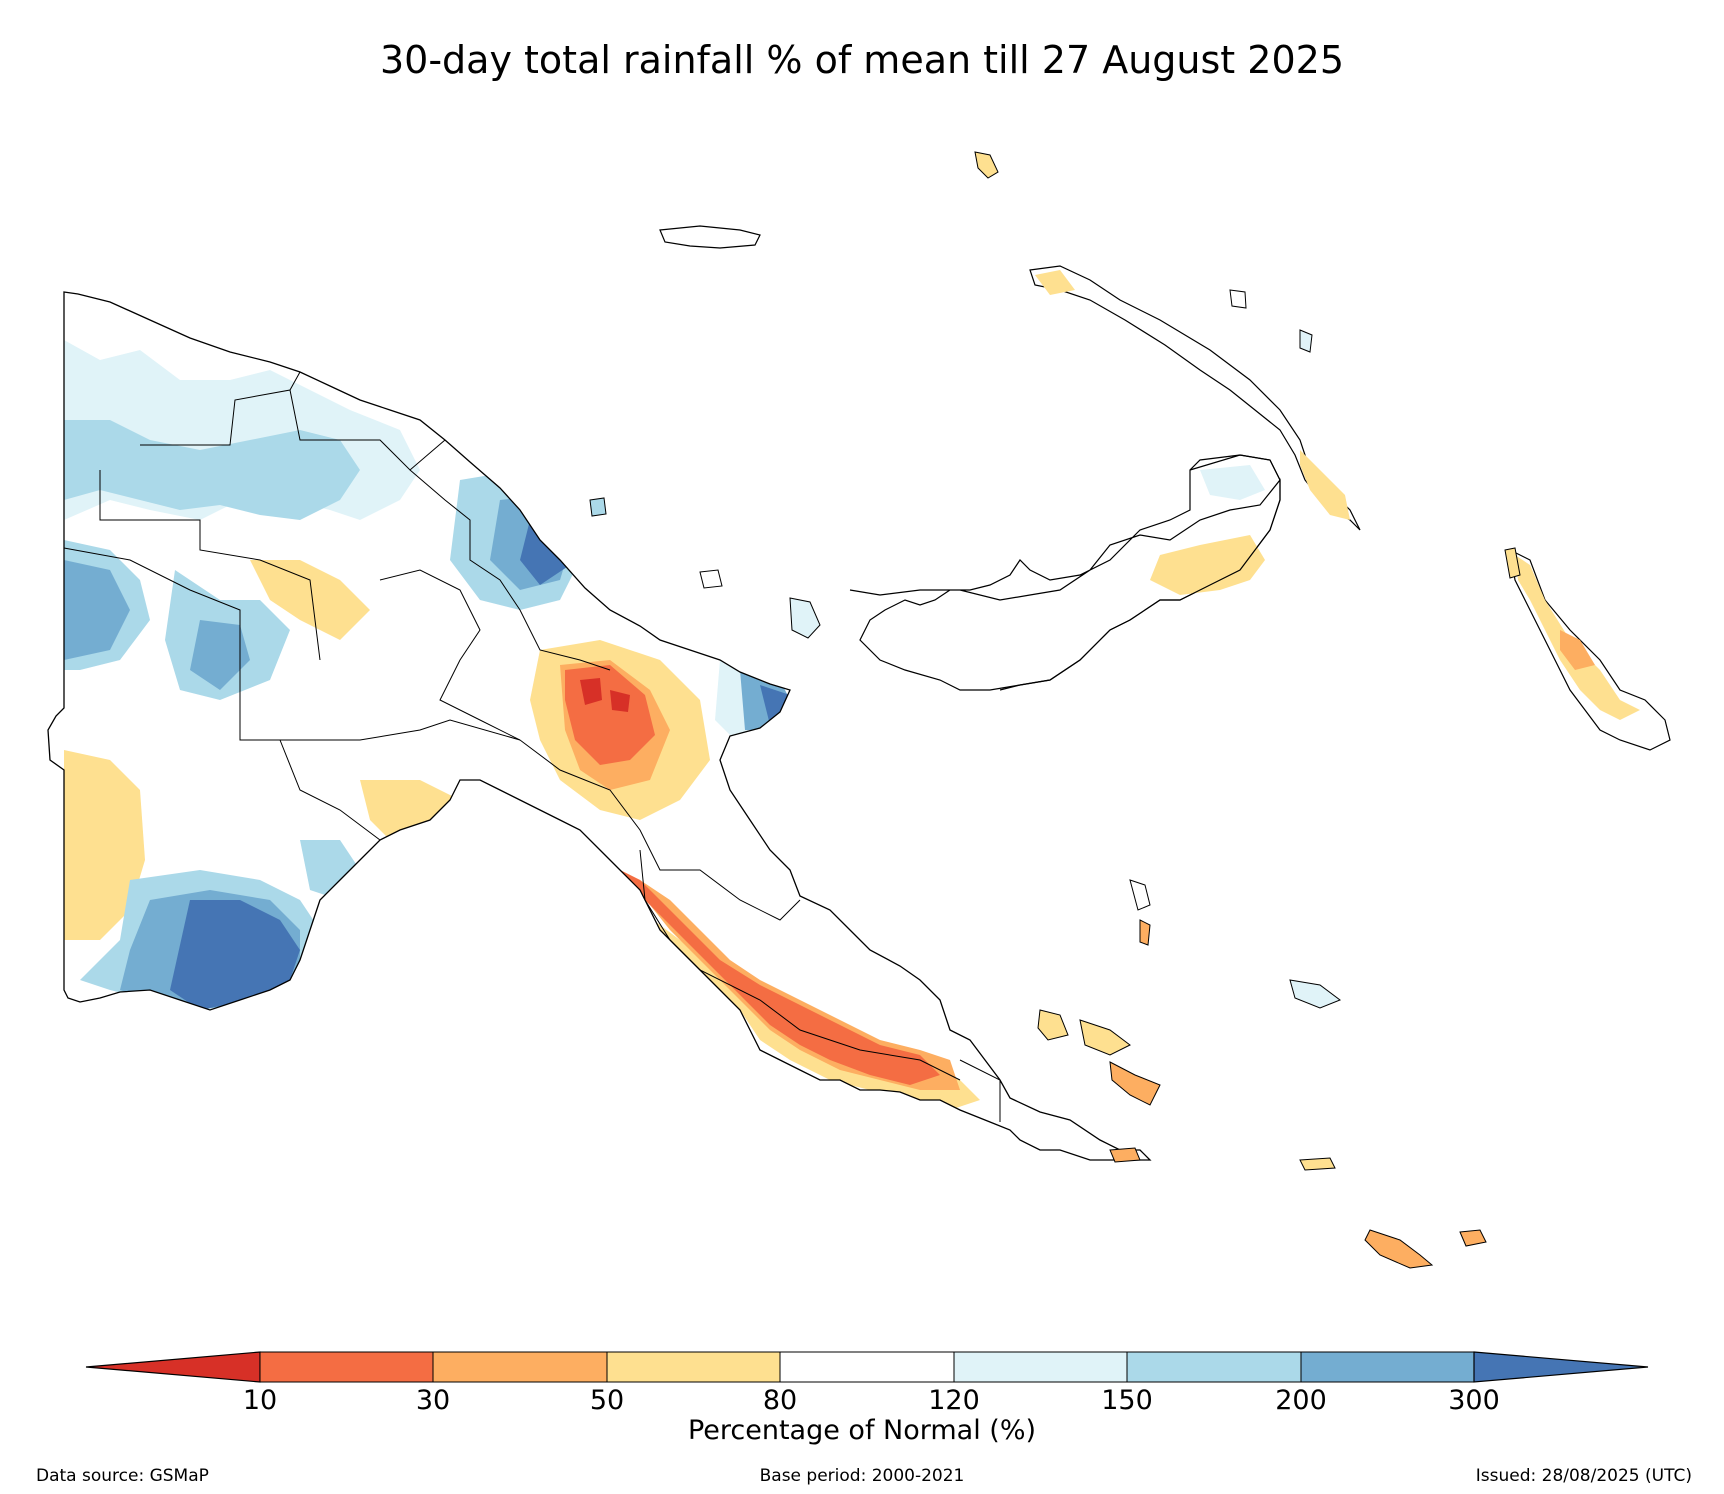 The height and width of the screenshot is (1494, 1724). What do you see at coordinates (954, 1400) in the screenshot?
I see `colorbar-tick: 120` at bounding box center [954, 1400].